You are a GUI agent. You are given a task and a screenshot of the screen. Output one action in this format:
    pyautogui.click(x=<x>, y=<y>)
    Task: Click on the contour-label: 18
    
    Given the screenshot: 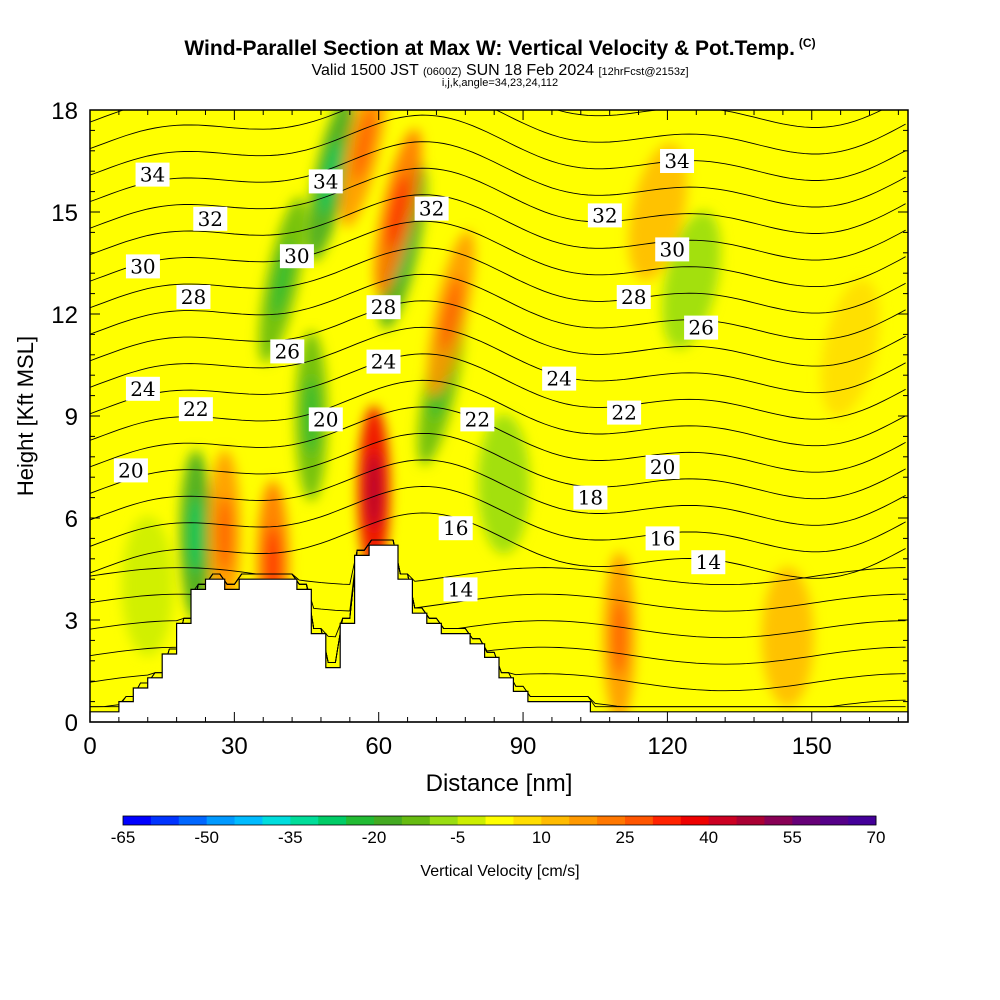 What is the action you would take?
    pyautogui.click(x=590, y=497)
    